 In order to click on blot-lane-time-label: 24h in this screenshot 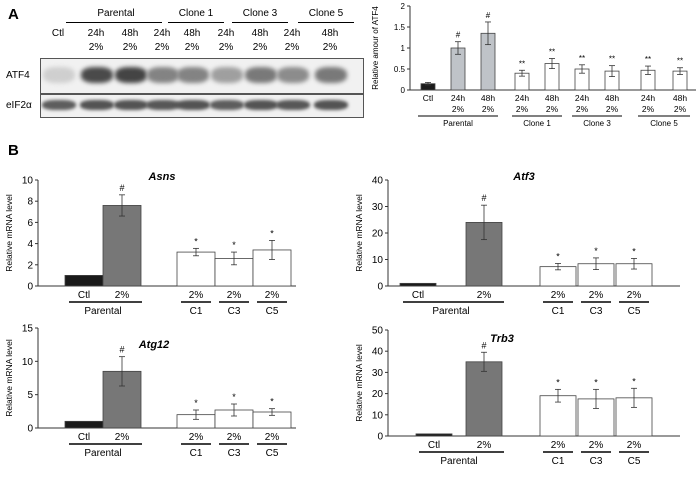, I will do `click(162, 33)`.